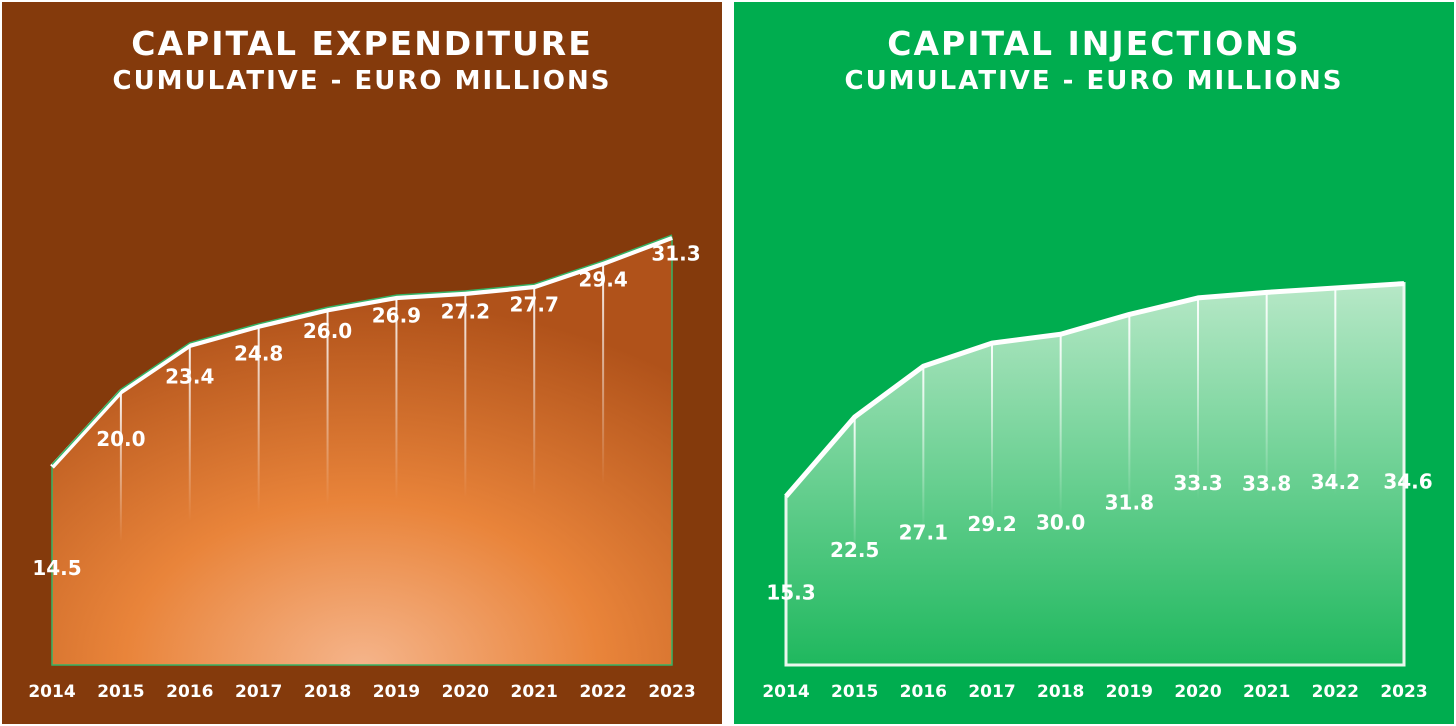 The image size is (1456, 726). I want to click on data-label: 29.4, so click(602, 279).